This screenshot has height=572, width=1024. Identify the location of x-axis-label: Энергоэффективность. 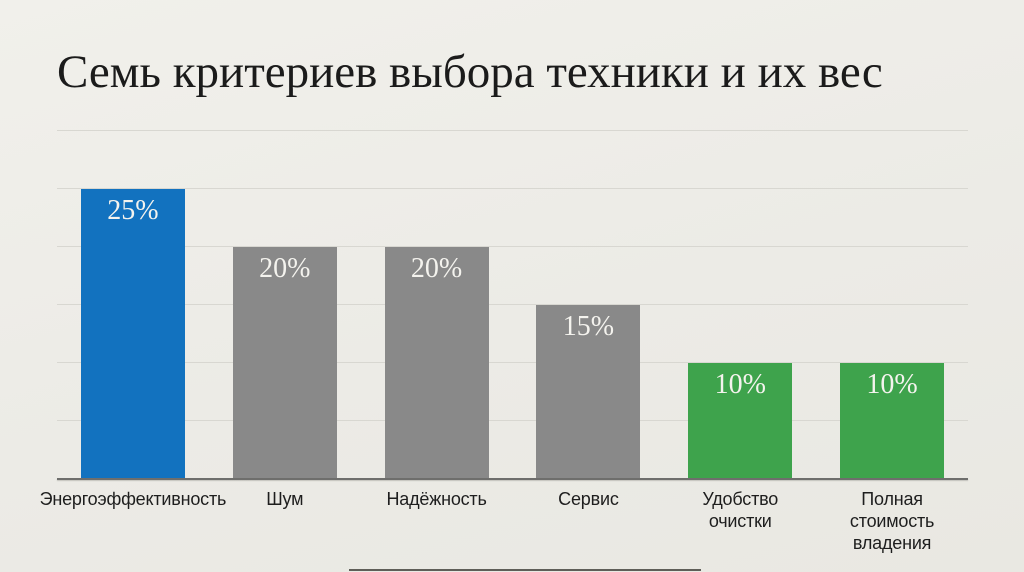
(133, 499).